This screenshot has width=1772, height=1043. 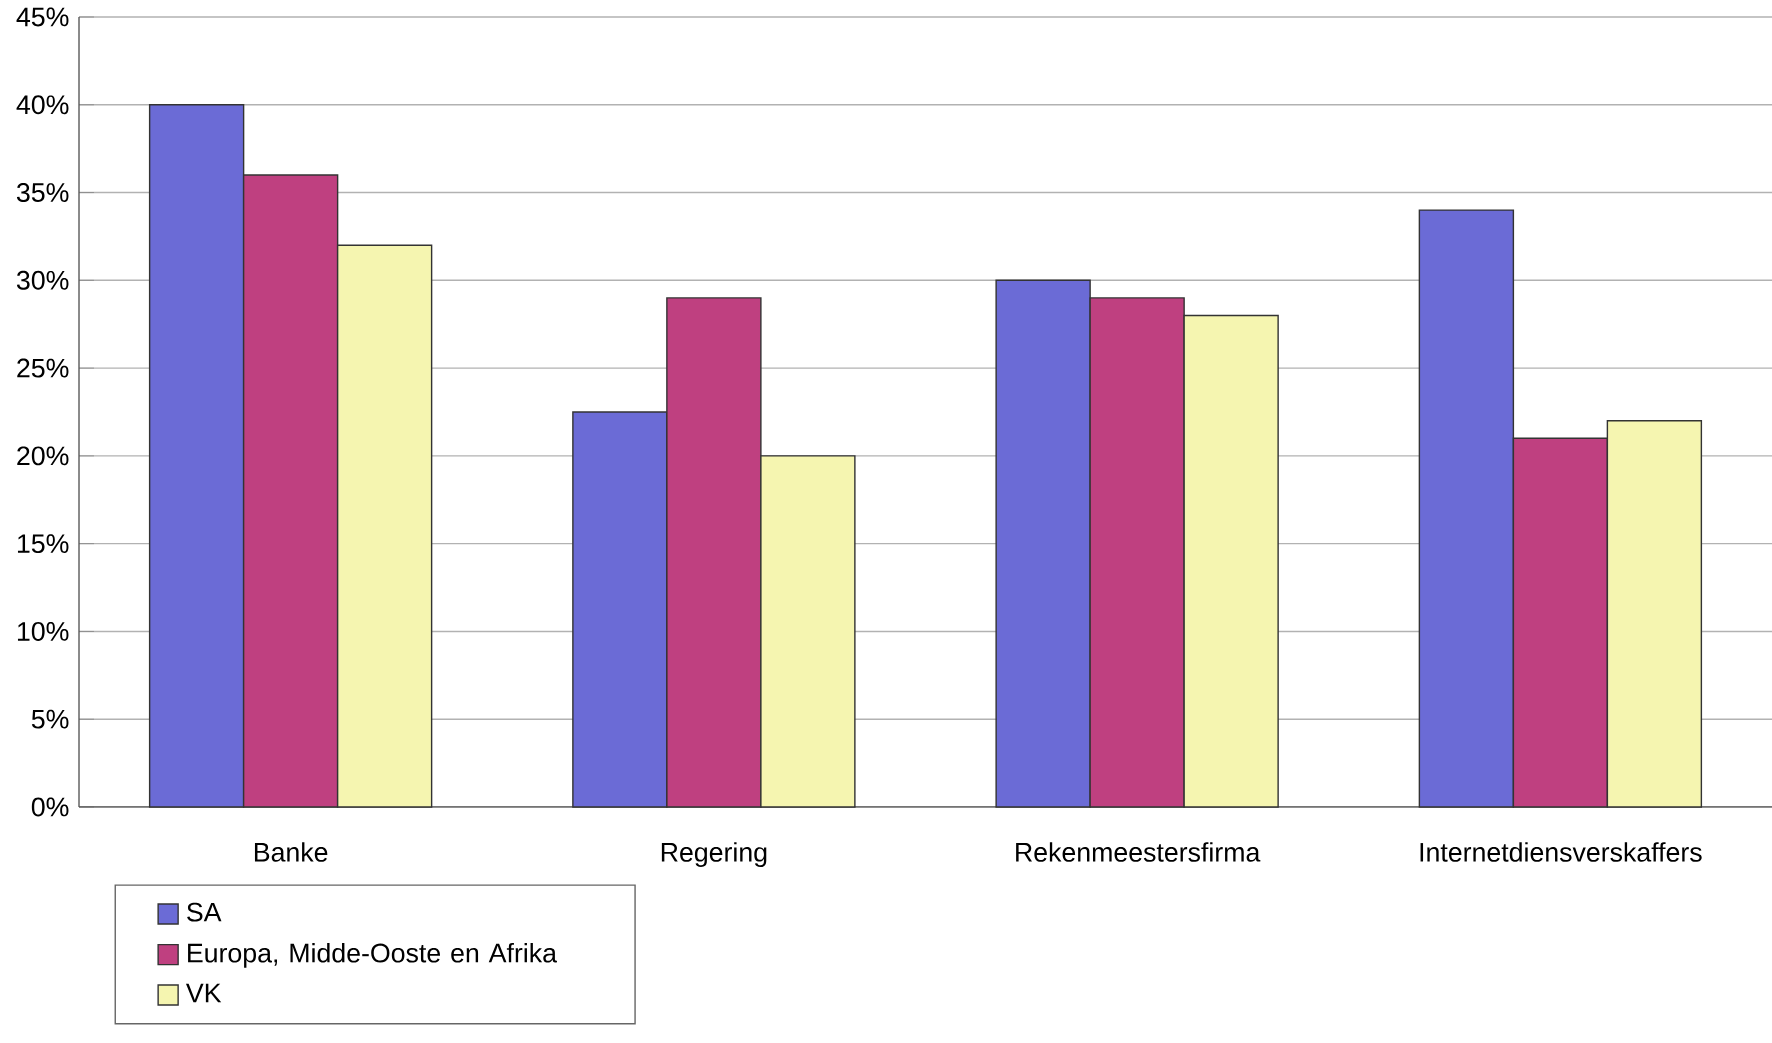 I want to click on y-tick-label: 5%, so click(x=50, y=719).